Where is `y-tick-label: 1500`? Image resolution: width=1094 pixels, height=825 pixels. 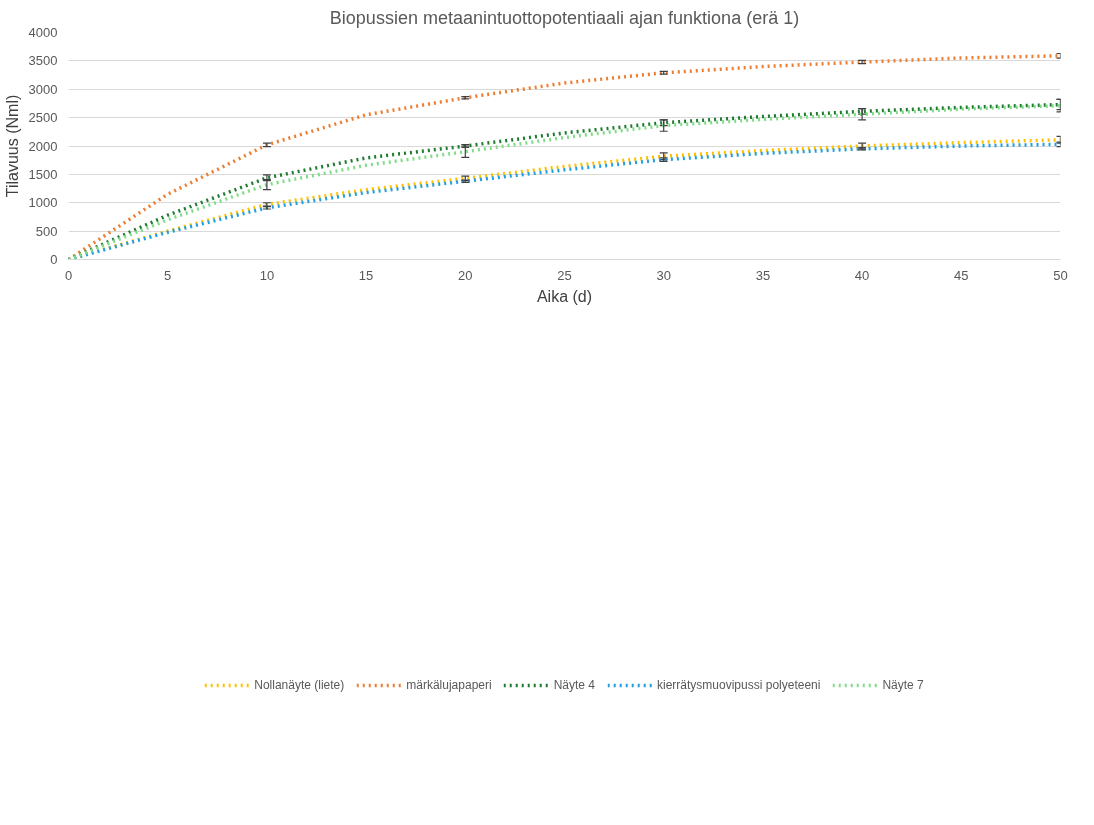
y-tick-label: 1500 is located at coordinates (43, 174).